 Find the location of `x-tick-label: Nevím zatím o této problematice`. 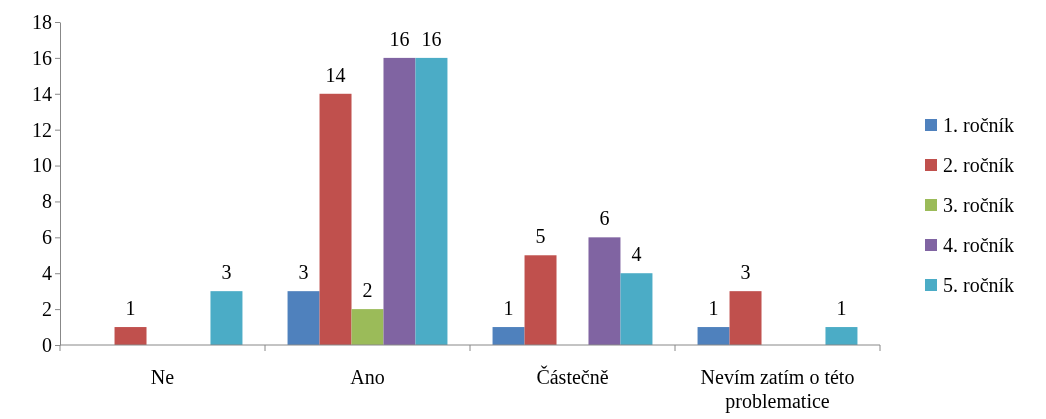

x-tick-label: Nevím zatím o této problematice is located at coordinates (777, 389).